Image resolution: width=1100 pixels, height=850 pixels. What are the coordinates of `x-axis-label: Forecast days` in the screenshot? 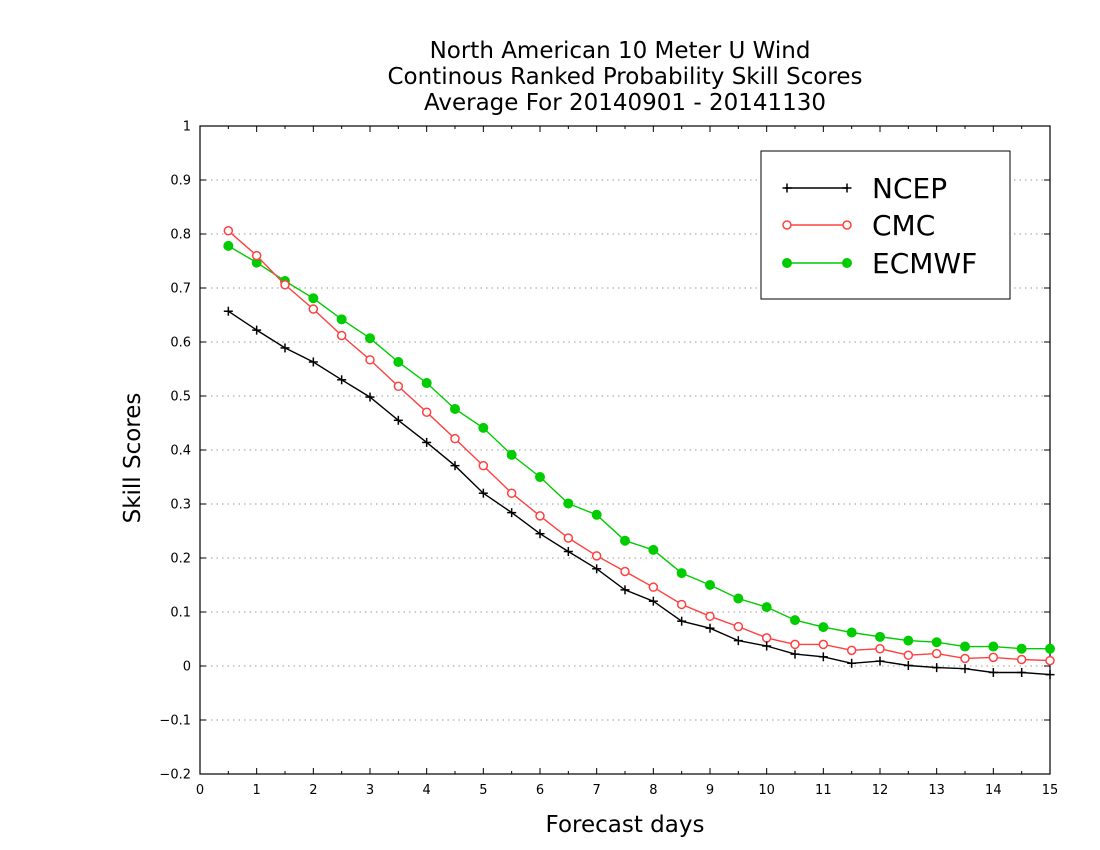 It's located at (625, 825).